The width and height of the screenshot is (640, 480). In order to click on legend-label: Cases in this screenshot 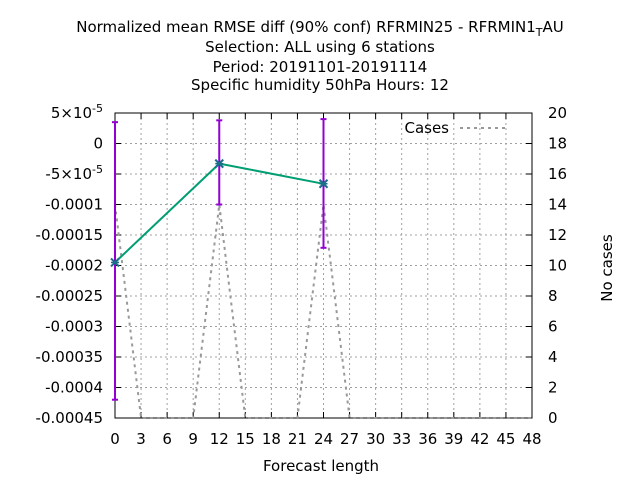, I will do `click(426, 128)`.